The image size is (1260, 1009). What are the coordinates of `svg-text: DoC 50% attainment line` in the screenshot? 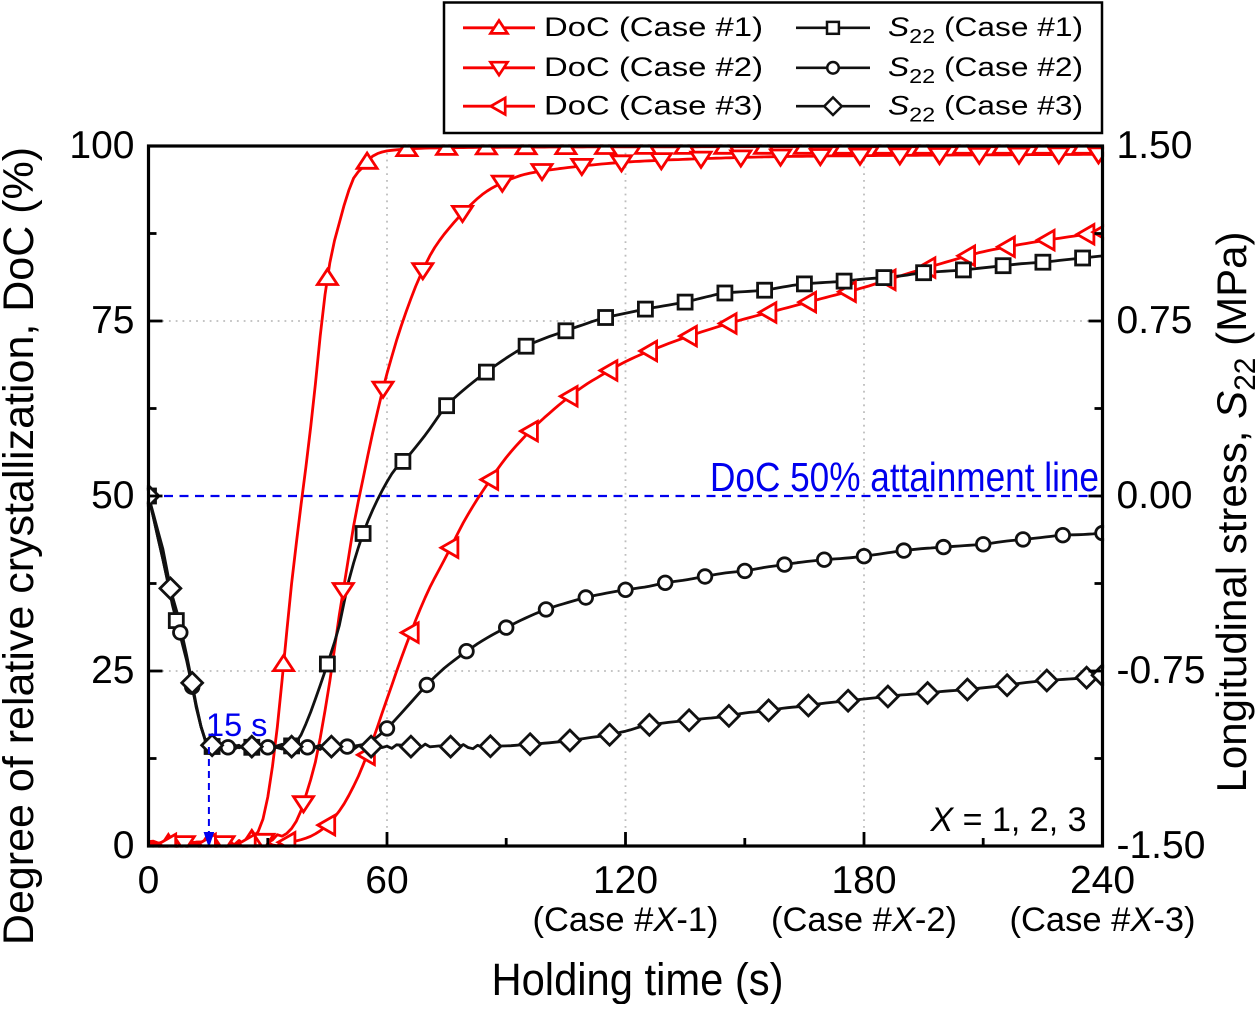 It's located at (904, 477).